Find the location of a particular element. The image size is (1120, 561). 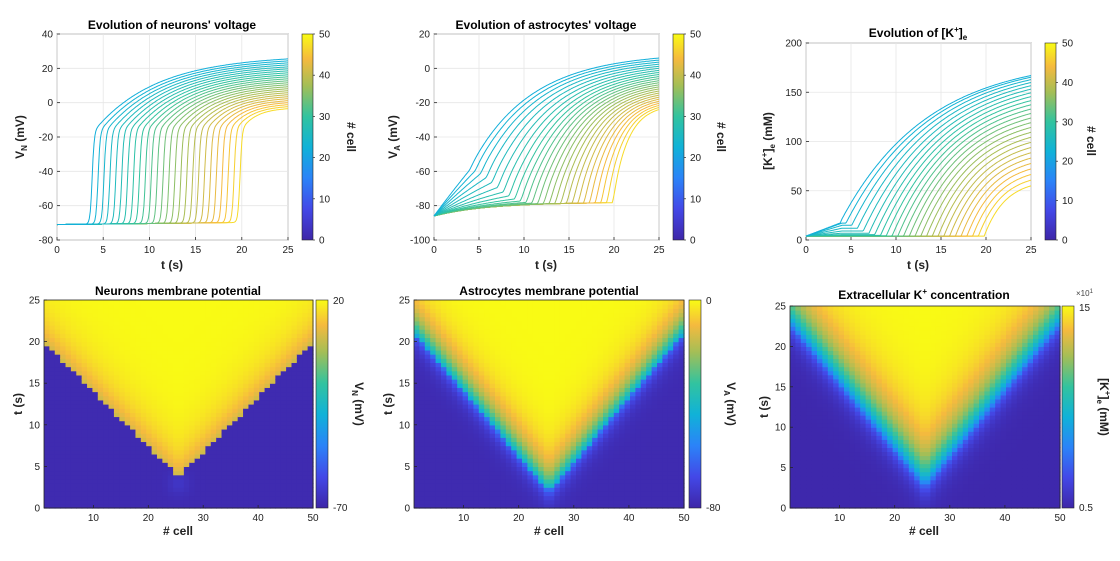

y-label-unit: (mM) is located at coordinates (768, 128).